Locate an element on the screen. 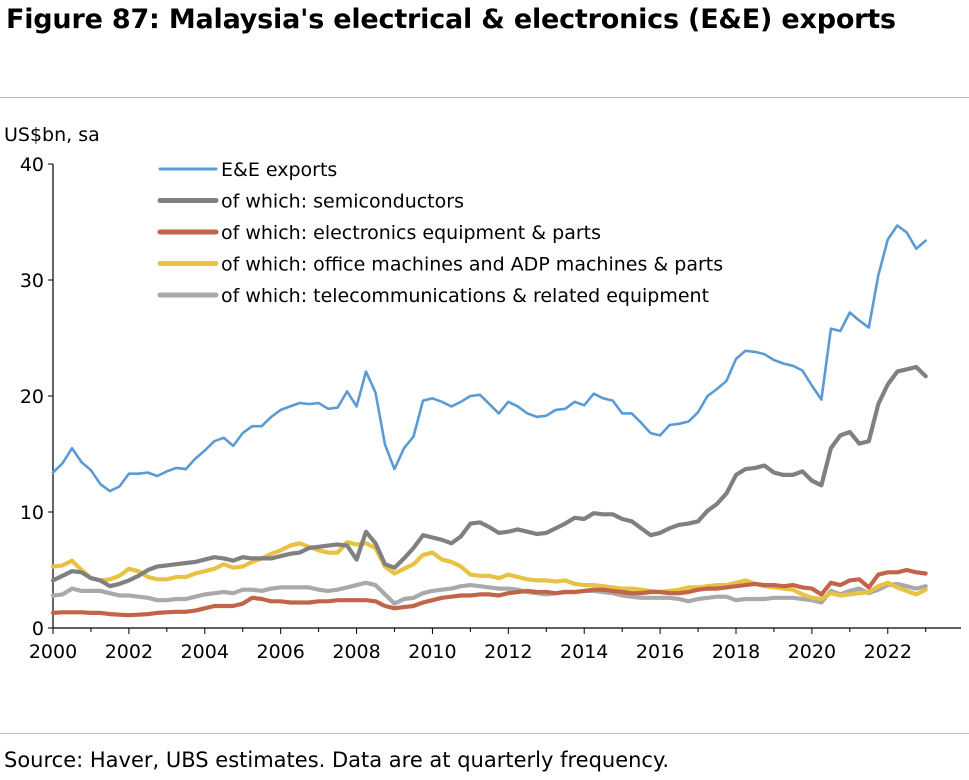  series-line-of-which-office-machines-and-adp-machines-parts is located at coordinates (489, 571).